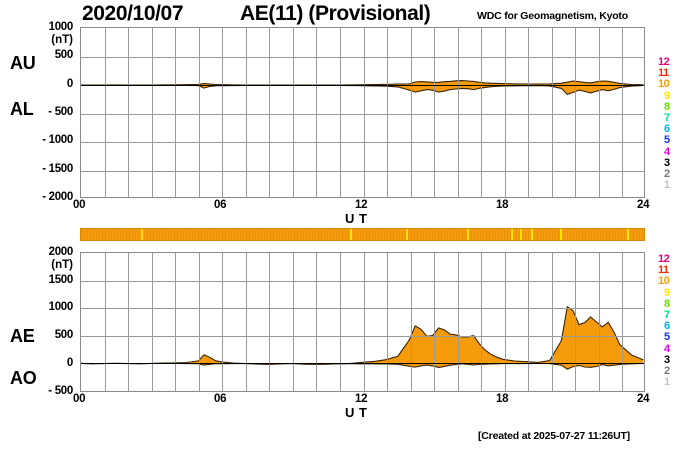 The image size is (700, 450). What do you see at coordinates (60, 391) in the screenshot?
I see `bottom-ytick-neg500: - 500` at bounding box center [60, 391].